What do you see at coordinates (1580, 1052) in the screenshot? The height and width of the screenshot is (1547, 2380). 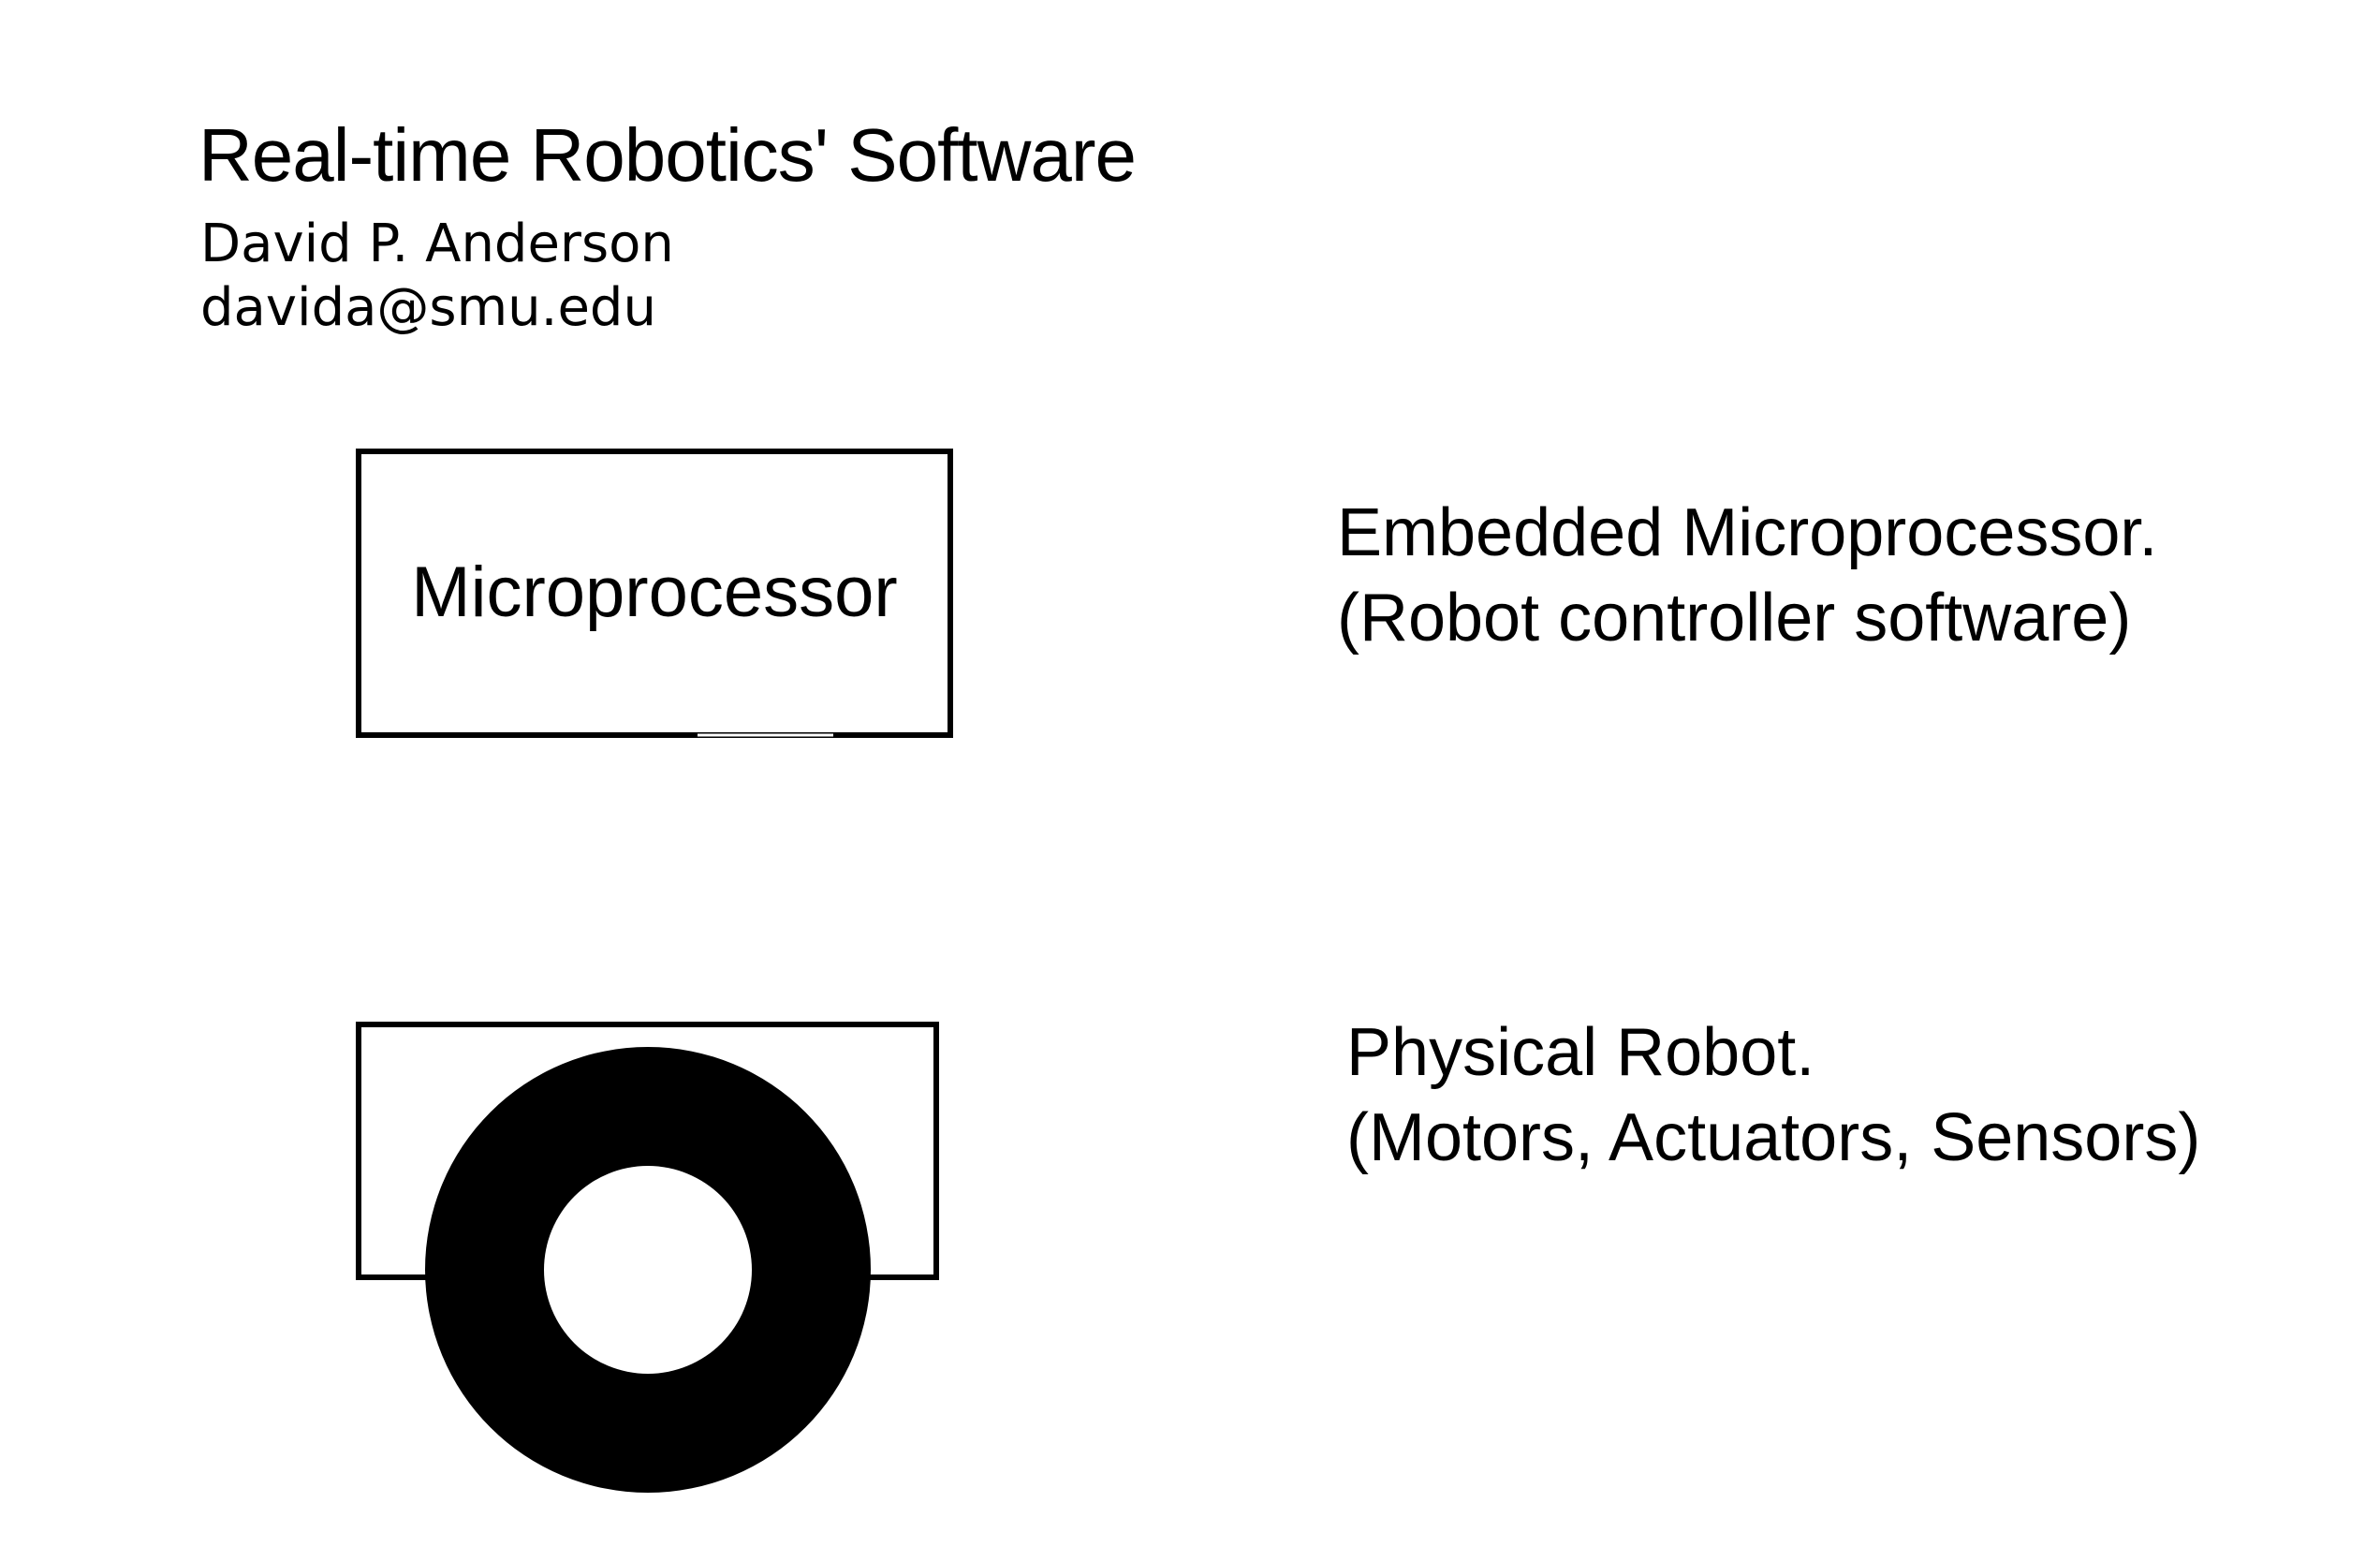 I see `physical-label-line1: Physical Robot.` at bounding box center [1580, 1052].